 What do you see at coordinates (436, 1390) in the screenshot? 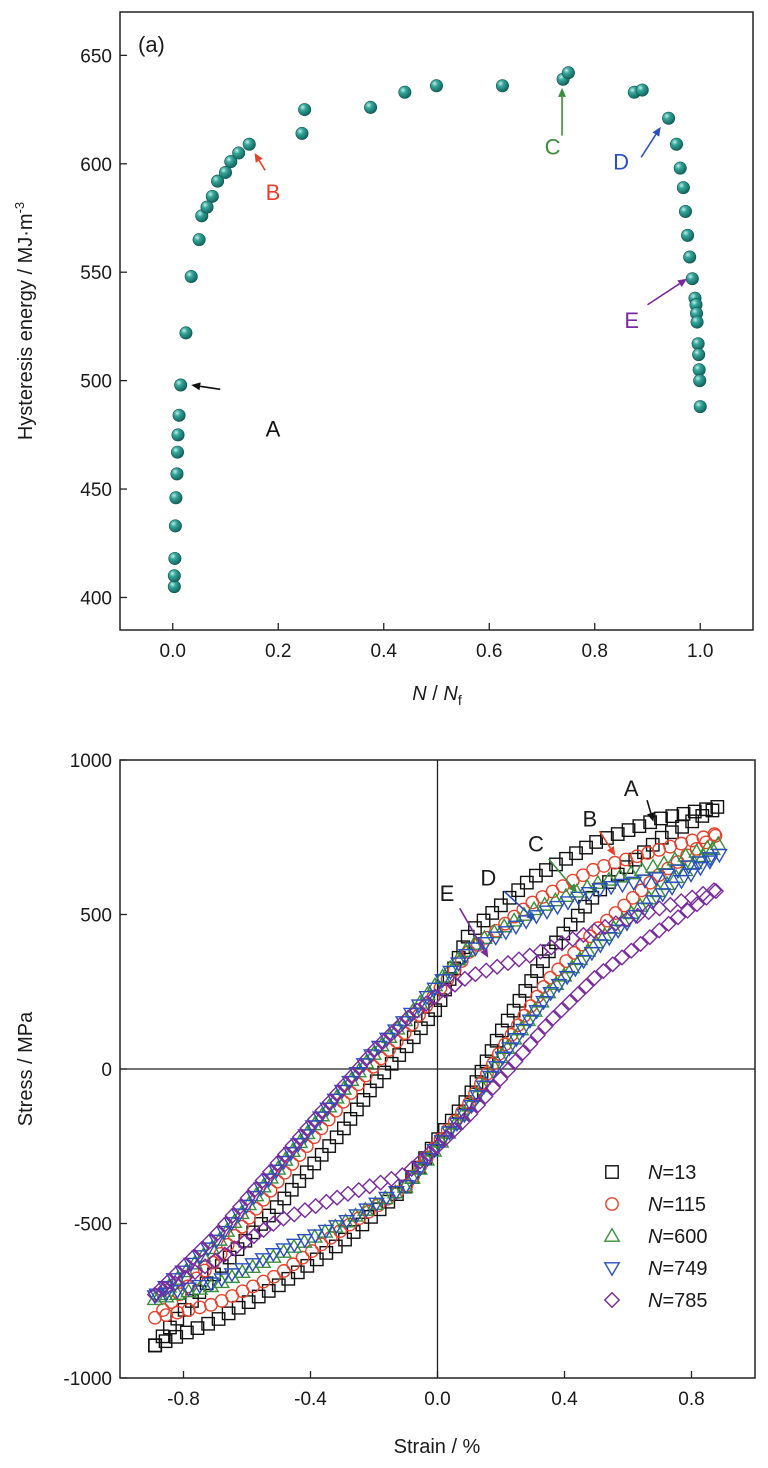
I see `x-axis-ticks-b: -0.8 -0.4 0.0 0.4 0.8` at bounding box center [436, 1390].